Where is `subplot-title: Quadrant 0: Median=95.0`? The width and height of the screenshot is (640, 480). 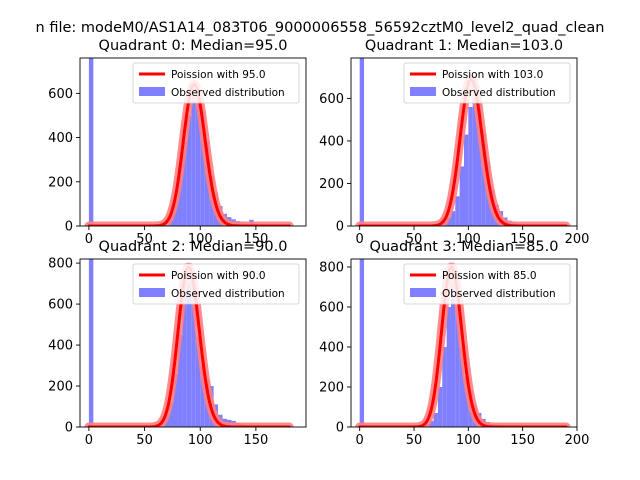 subplot-title: Quadrant 0: Median=95.0 is located at coordinates (193, 46).